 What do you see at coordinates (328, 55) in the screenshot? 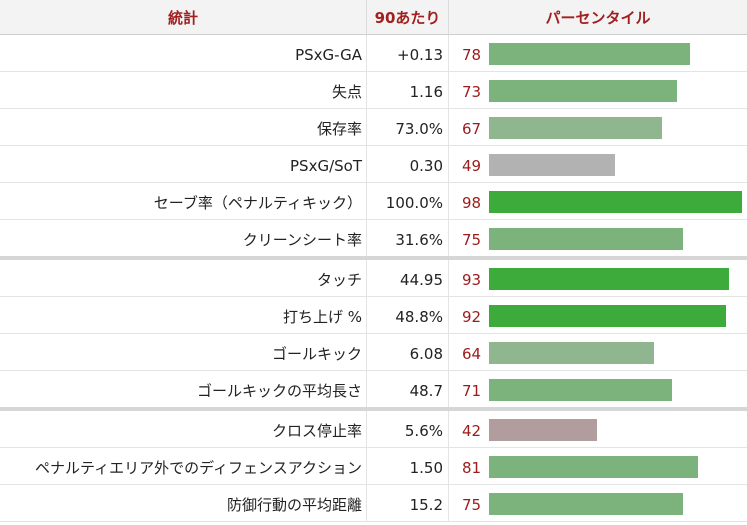
I see `stat-name: PSxG-GA` at bounding box center [328, 55].